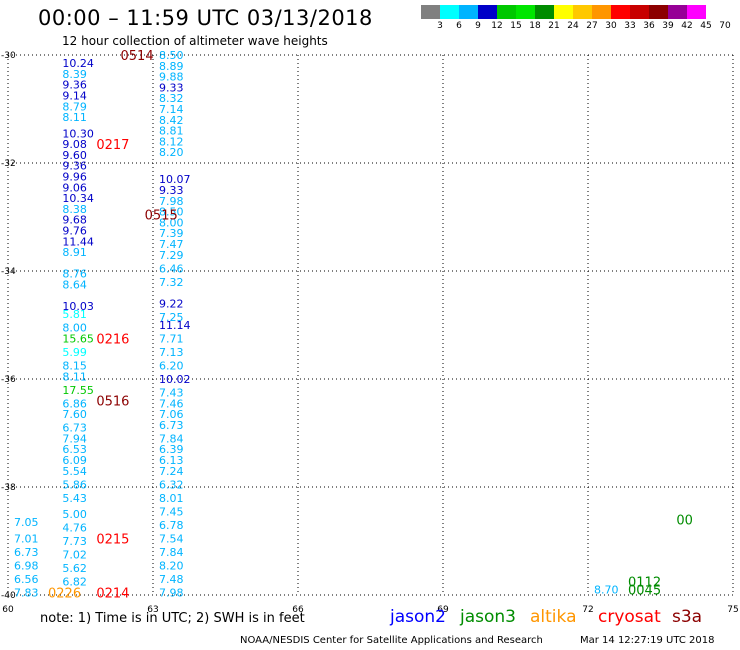 This screenshot has height=650, width=740. What do you see at coordinates (554, 26) in the screenshot?
I see `color-scale-label: 21` at bounding box center [554, 26].